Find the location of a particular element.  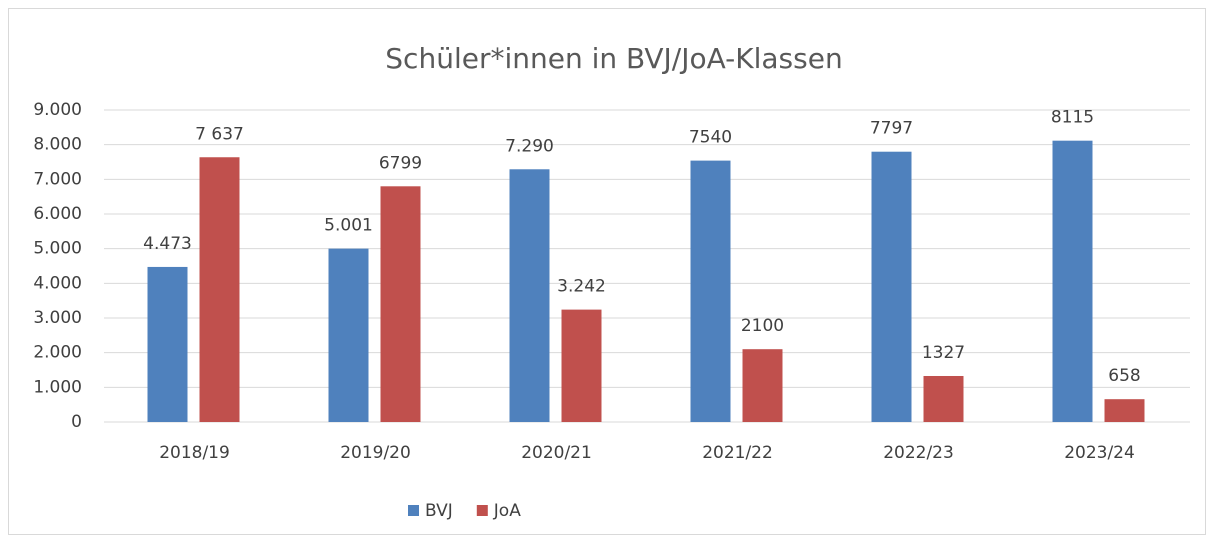

value-label: 5.001 is located at coordinates (348, 226).